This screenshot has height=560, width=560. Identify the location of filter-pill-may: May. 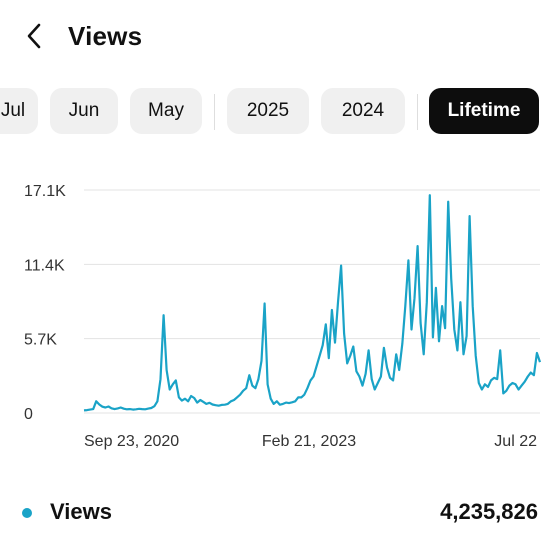
(166, 111).